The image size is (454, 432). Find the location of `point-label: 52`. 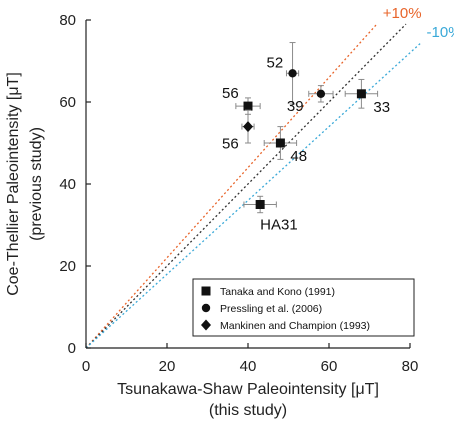

point-label: 52 is located at coordinates (275, 62).